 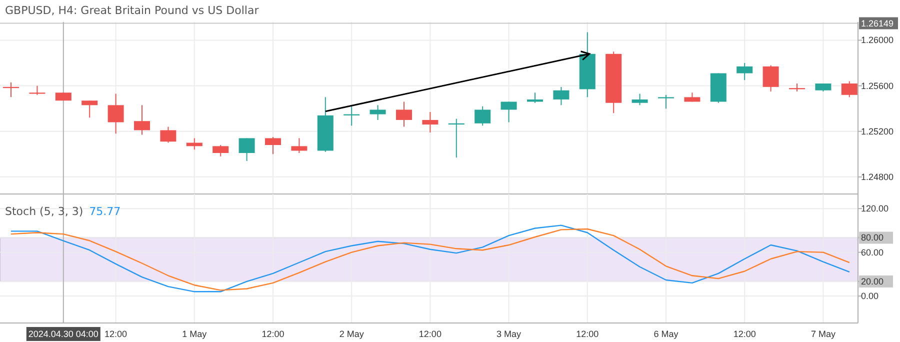 What do you see at coordinates (132, 10) in the screenshot?
I see `chart-title: GBPUSD, H4: Great Britain Pound vs US Dollar` at bounding box center [132, 10].